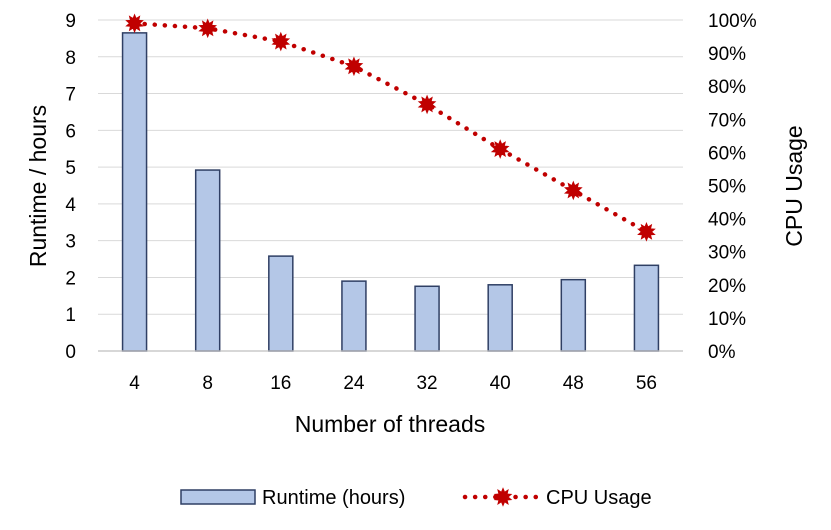 The width and height of the screenshot is (831, 530). Describe the element at coordinates (70, 278) in the screenshot. I see `y-tick-label: 2` at that location.